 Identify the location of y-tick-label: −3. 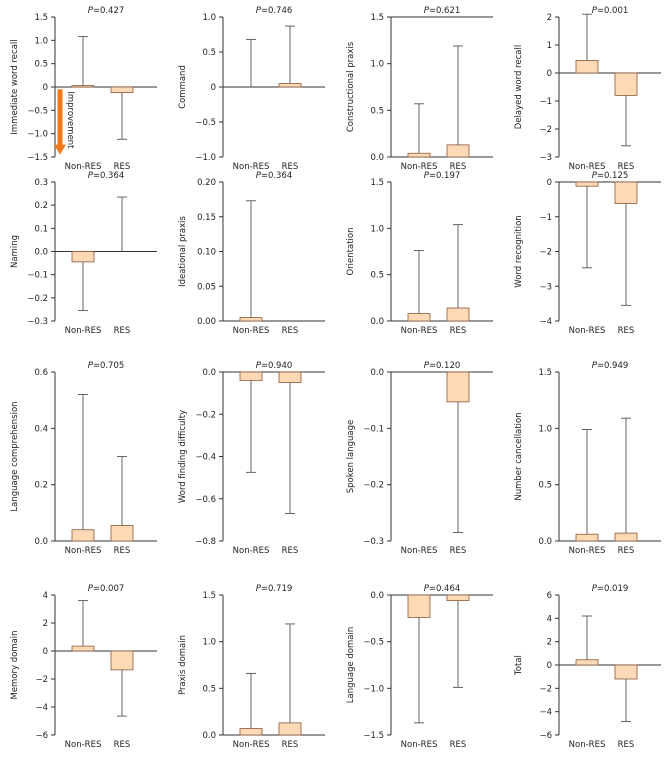
(545, 158).